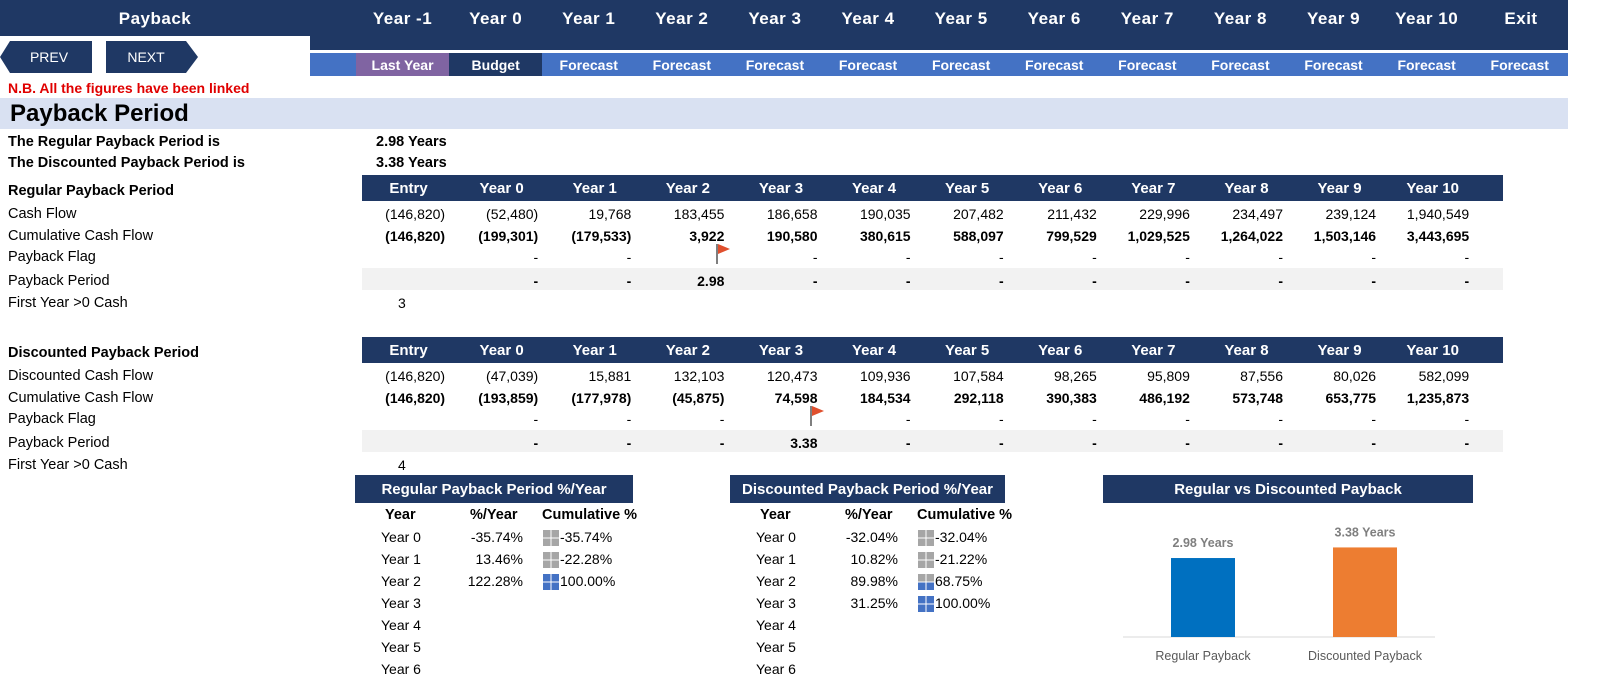 This screenshot has height=694, width=1600. What do you see at coordinates (586, 559) in the screenshot?
I see `regular_pct-cum: -22.28%` at bounding box center [586, 559].